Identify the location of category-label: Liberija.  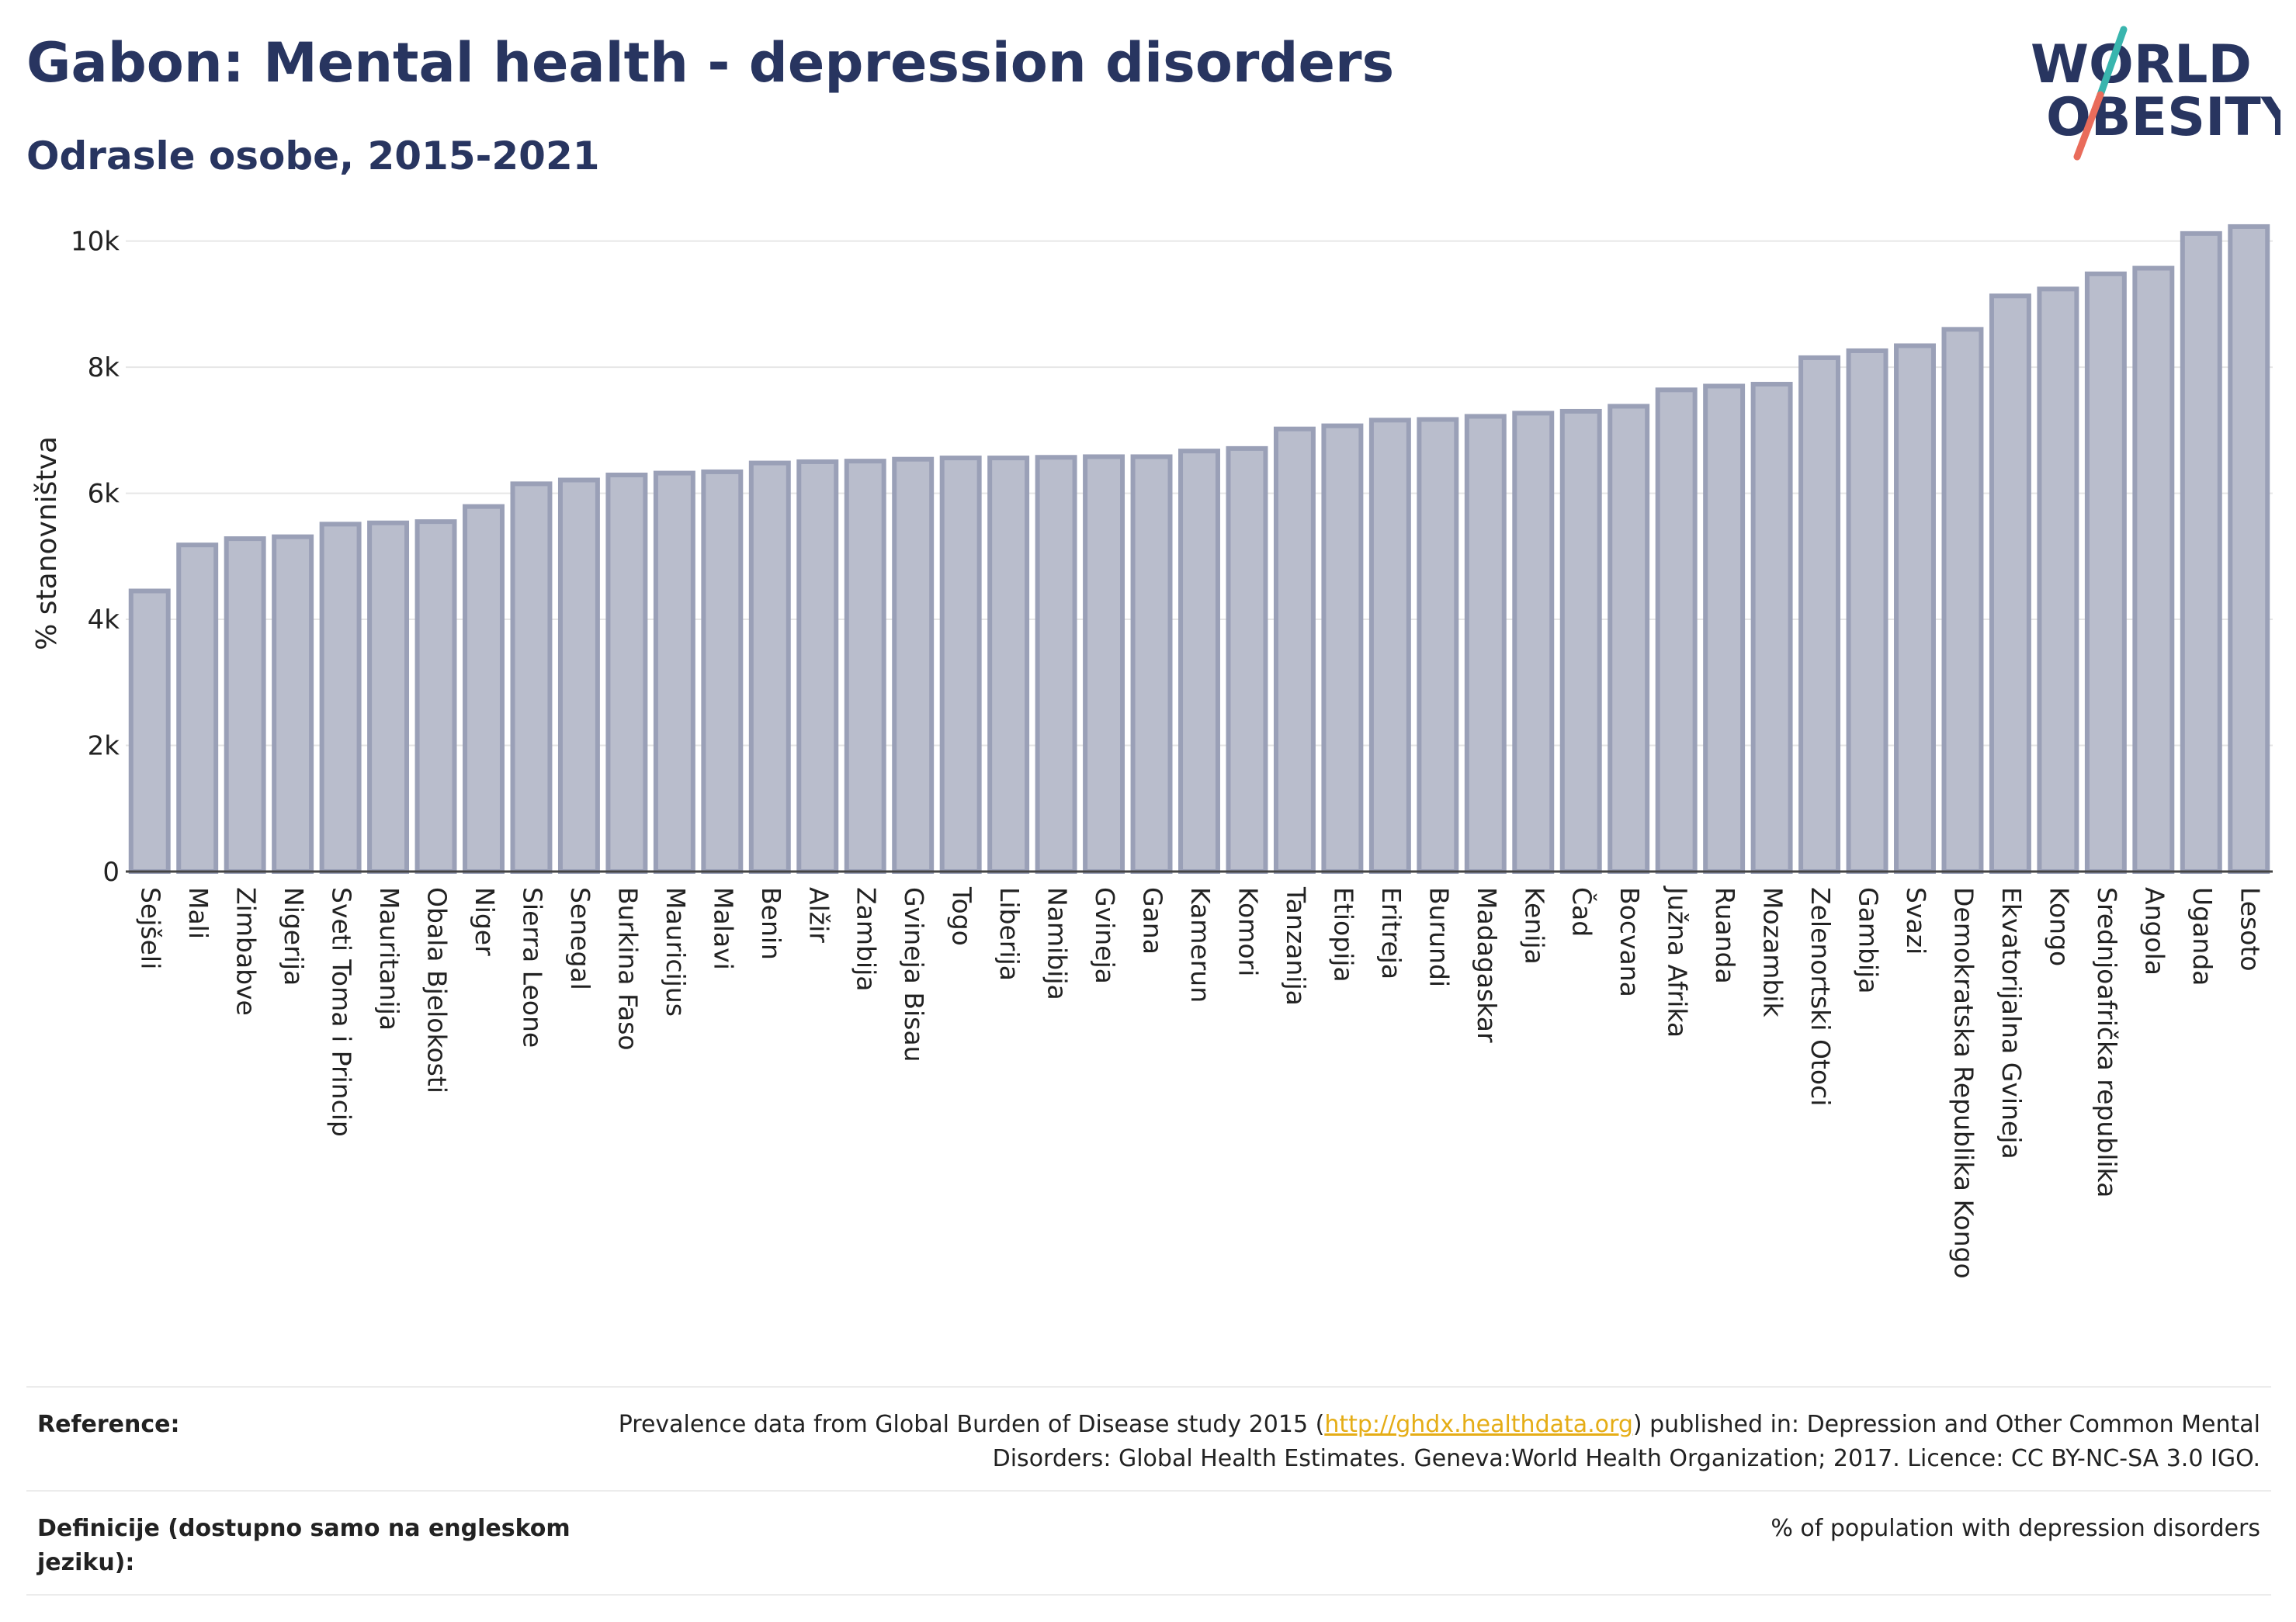
(1009, 934).